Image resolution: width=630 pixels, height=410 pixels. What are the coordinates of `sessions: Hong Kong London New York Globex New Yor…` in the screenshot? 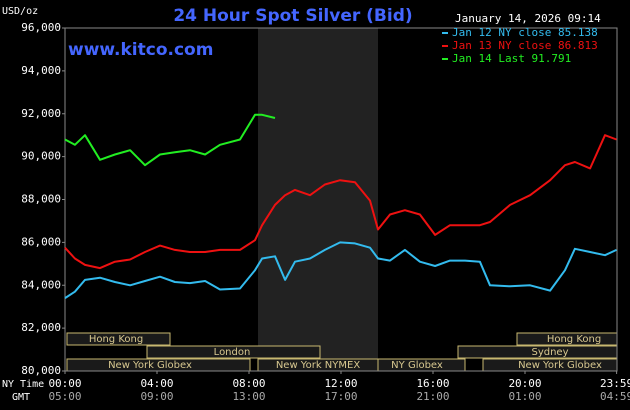 It's located at (342, 352).